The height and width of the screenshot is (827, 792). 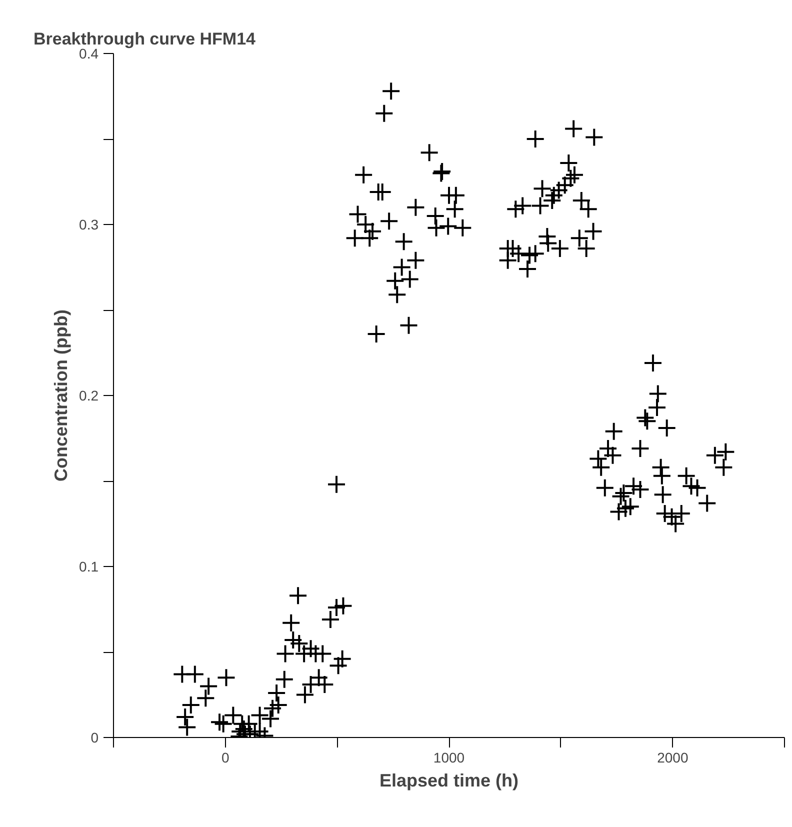 What do you see at coordinates (449, 780) in the screenshot?
I see `x-axis-title: Elapsed time (h)` at bounding box center [449, 780].